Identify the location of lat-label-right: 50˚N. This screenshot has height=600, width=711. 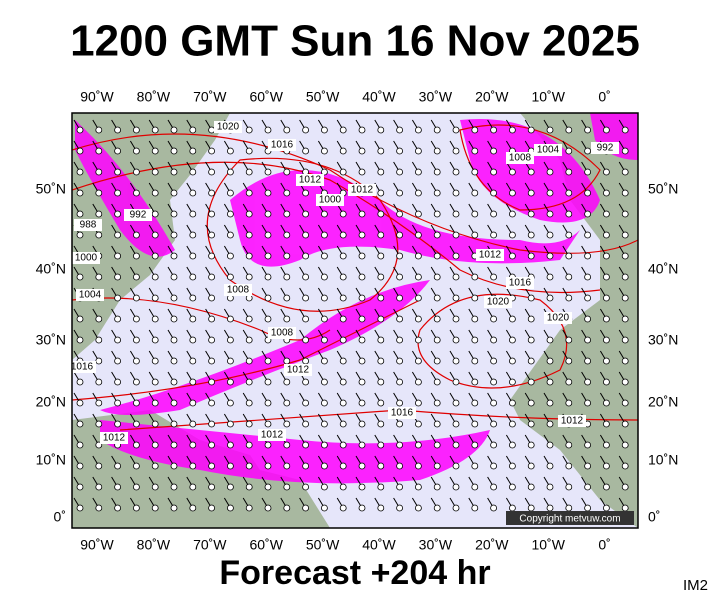
(663, 189).